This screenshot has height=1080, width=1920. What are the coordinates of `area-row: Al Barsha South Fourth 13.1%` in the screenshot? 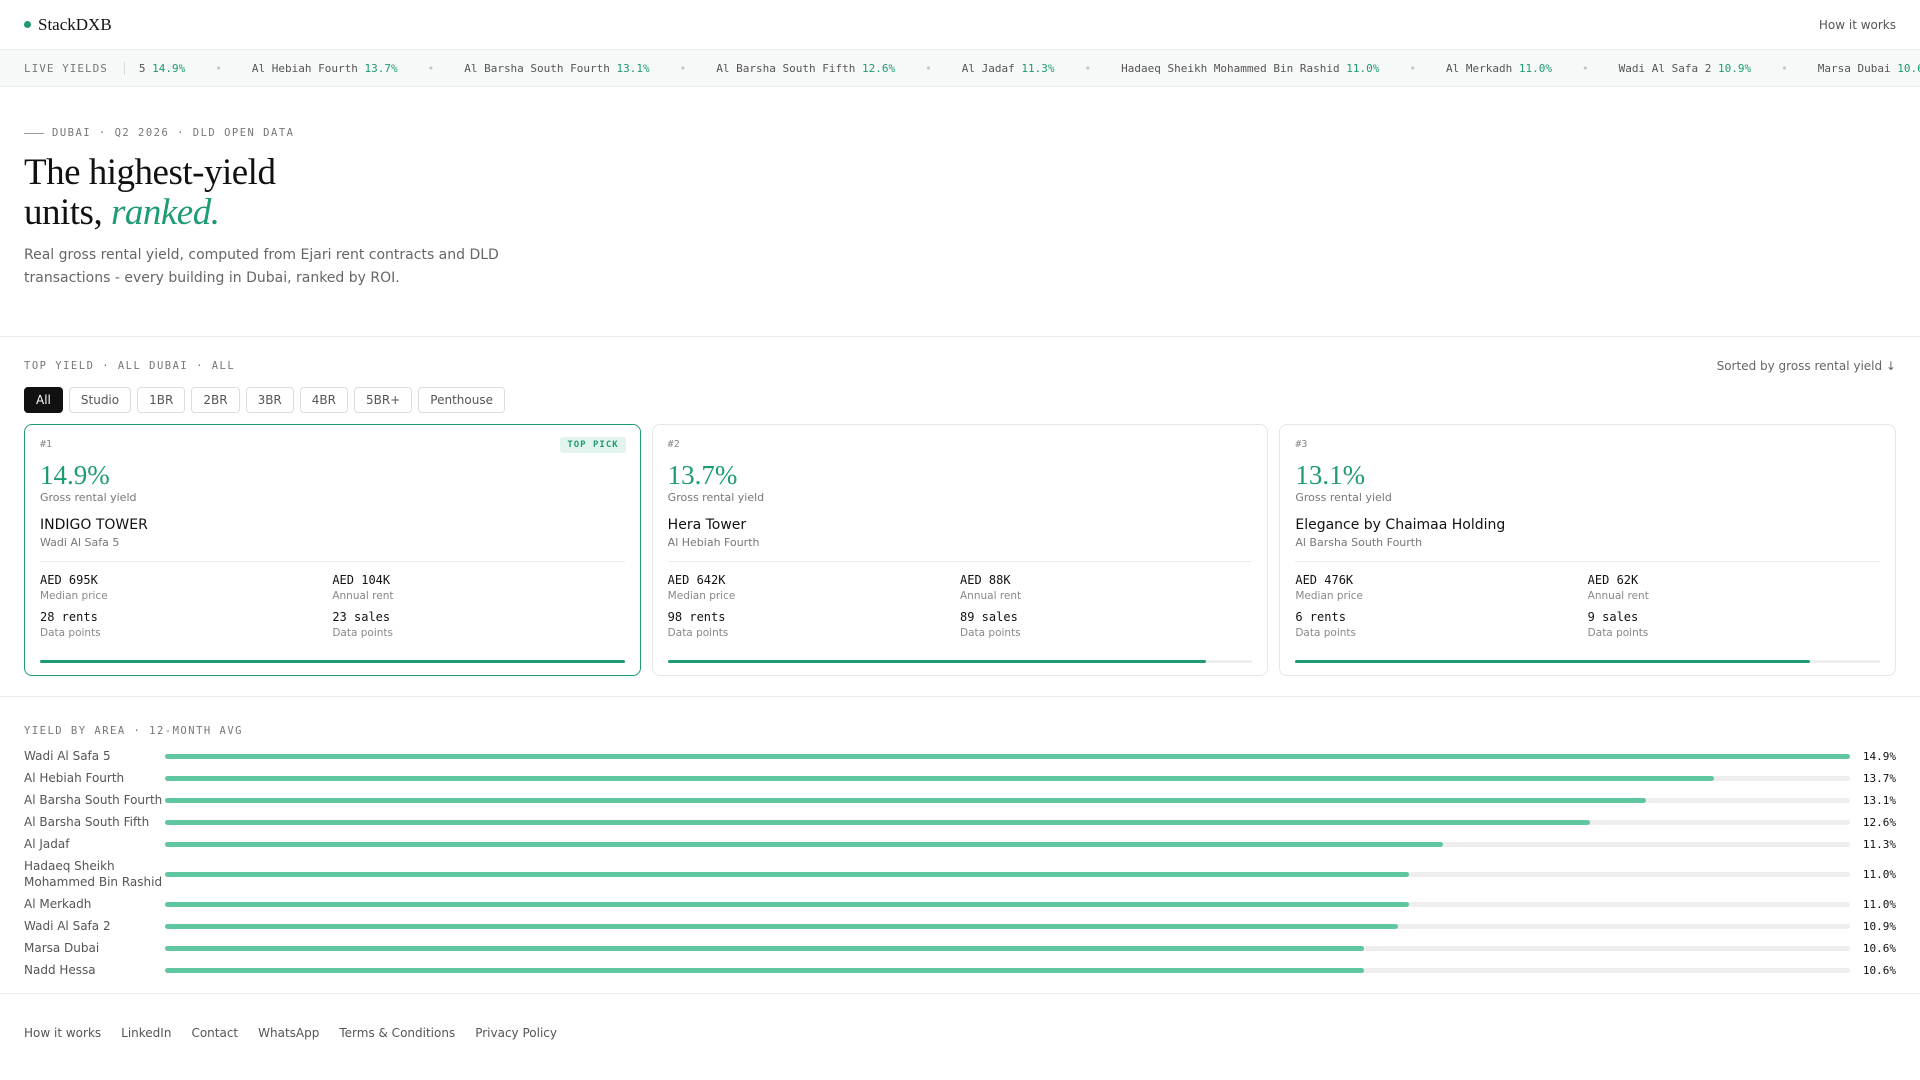 It's located at (960, 800).